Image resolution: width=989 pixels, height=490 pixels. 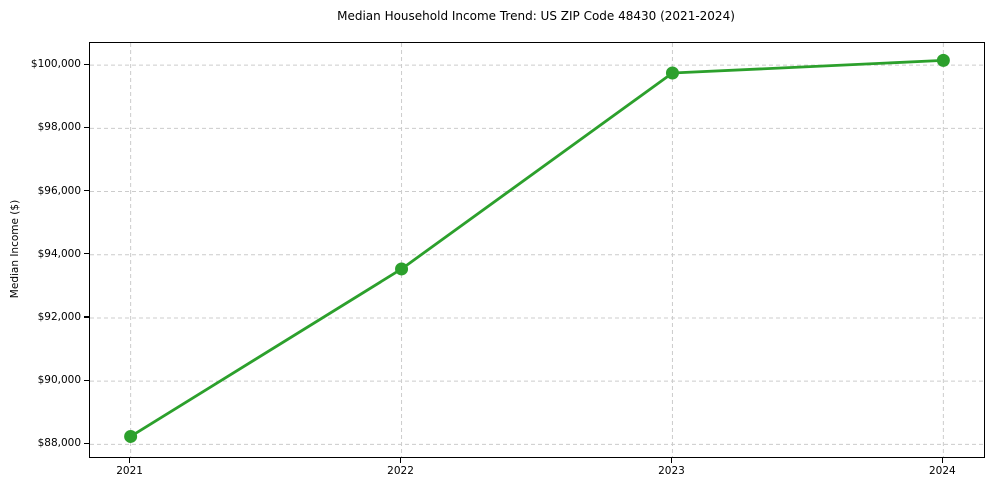 What do you see at coordinates (59, 253) in the screenshot?
I see `y-tick-label: $94,000` at bounding box center [59, 253].